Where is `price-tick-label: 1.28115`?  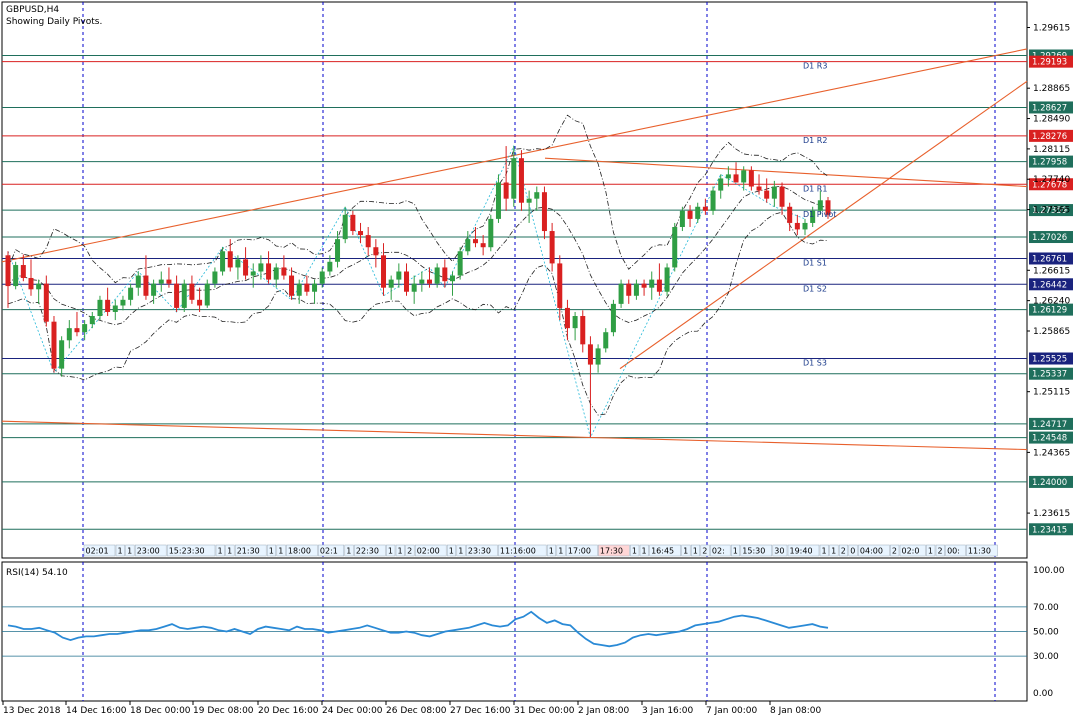
price-tick-label: 1.28115 is located at coordinates (1051, 150).